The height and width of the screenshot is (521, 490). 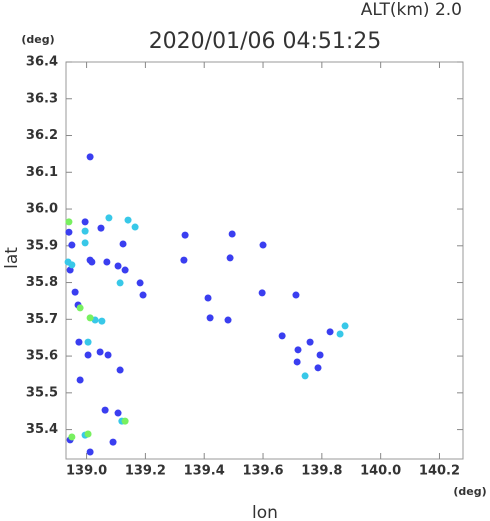 I want to click on x-tick-label: 139.0, so click(x=86, y=471).